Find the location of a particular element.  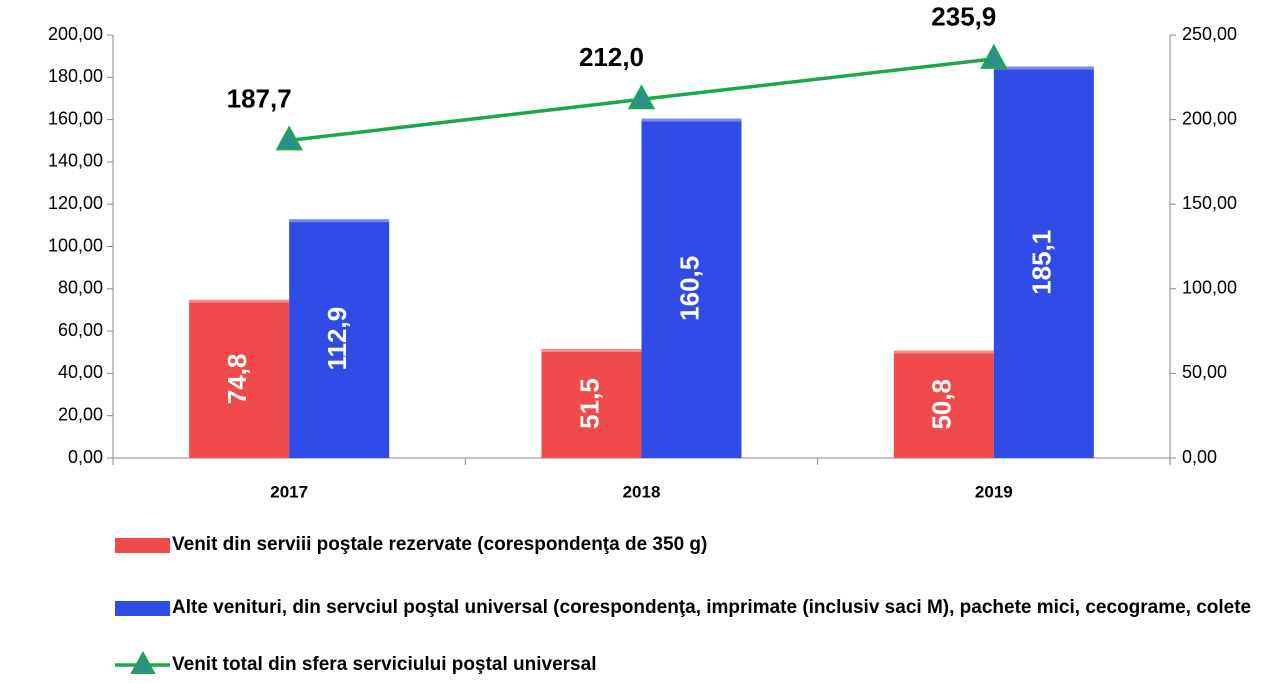

line-value-label: 235,9 is located at coordinates (963, 17).